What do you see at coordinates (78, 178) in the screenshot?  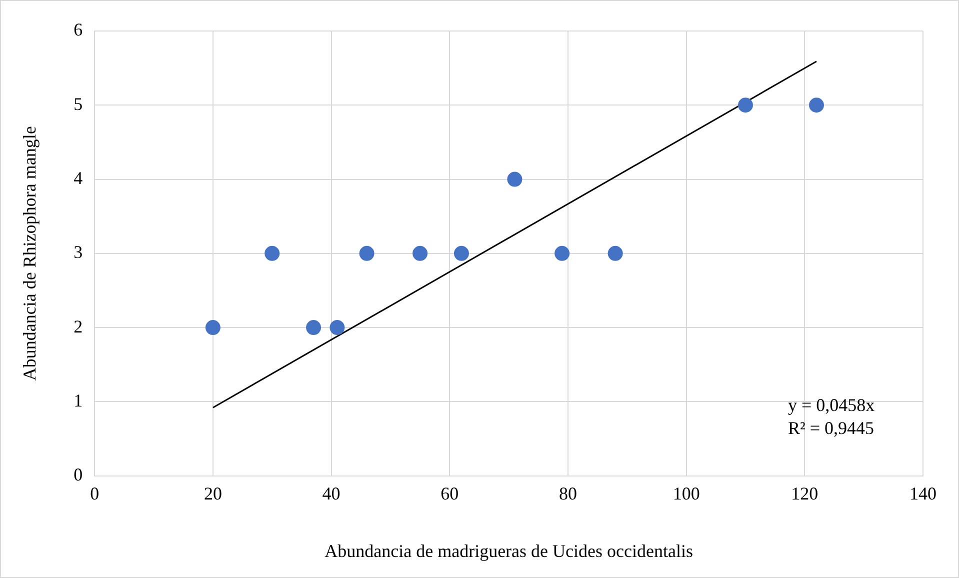 I see `y-tick-label: 4` at bounding box center [78, 178].